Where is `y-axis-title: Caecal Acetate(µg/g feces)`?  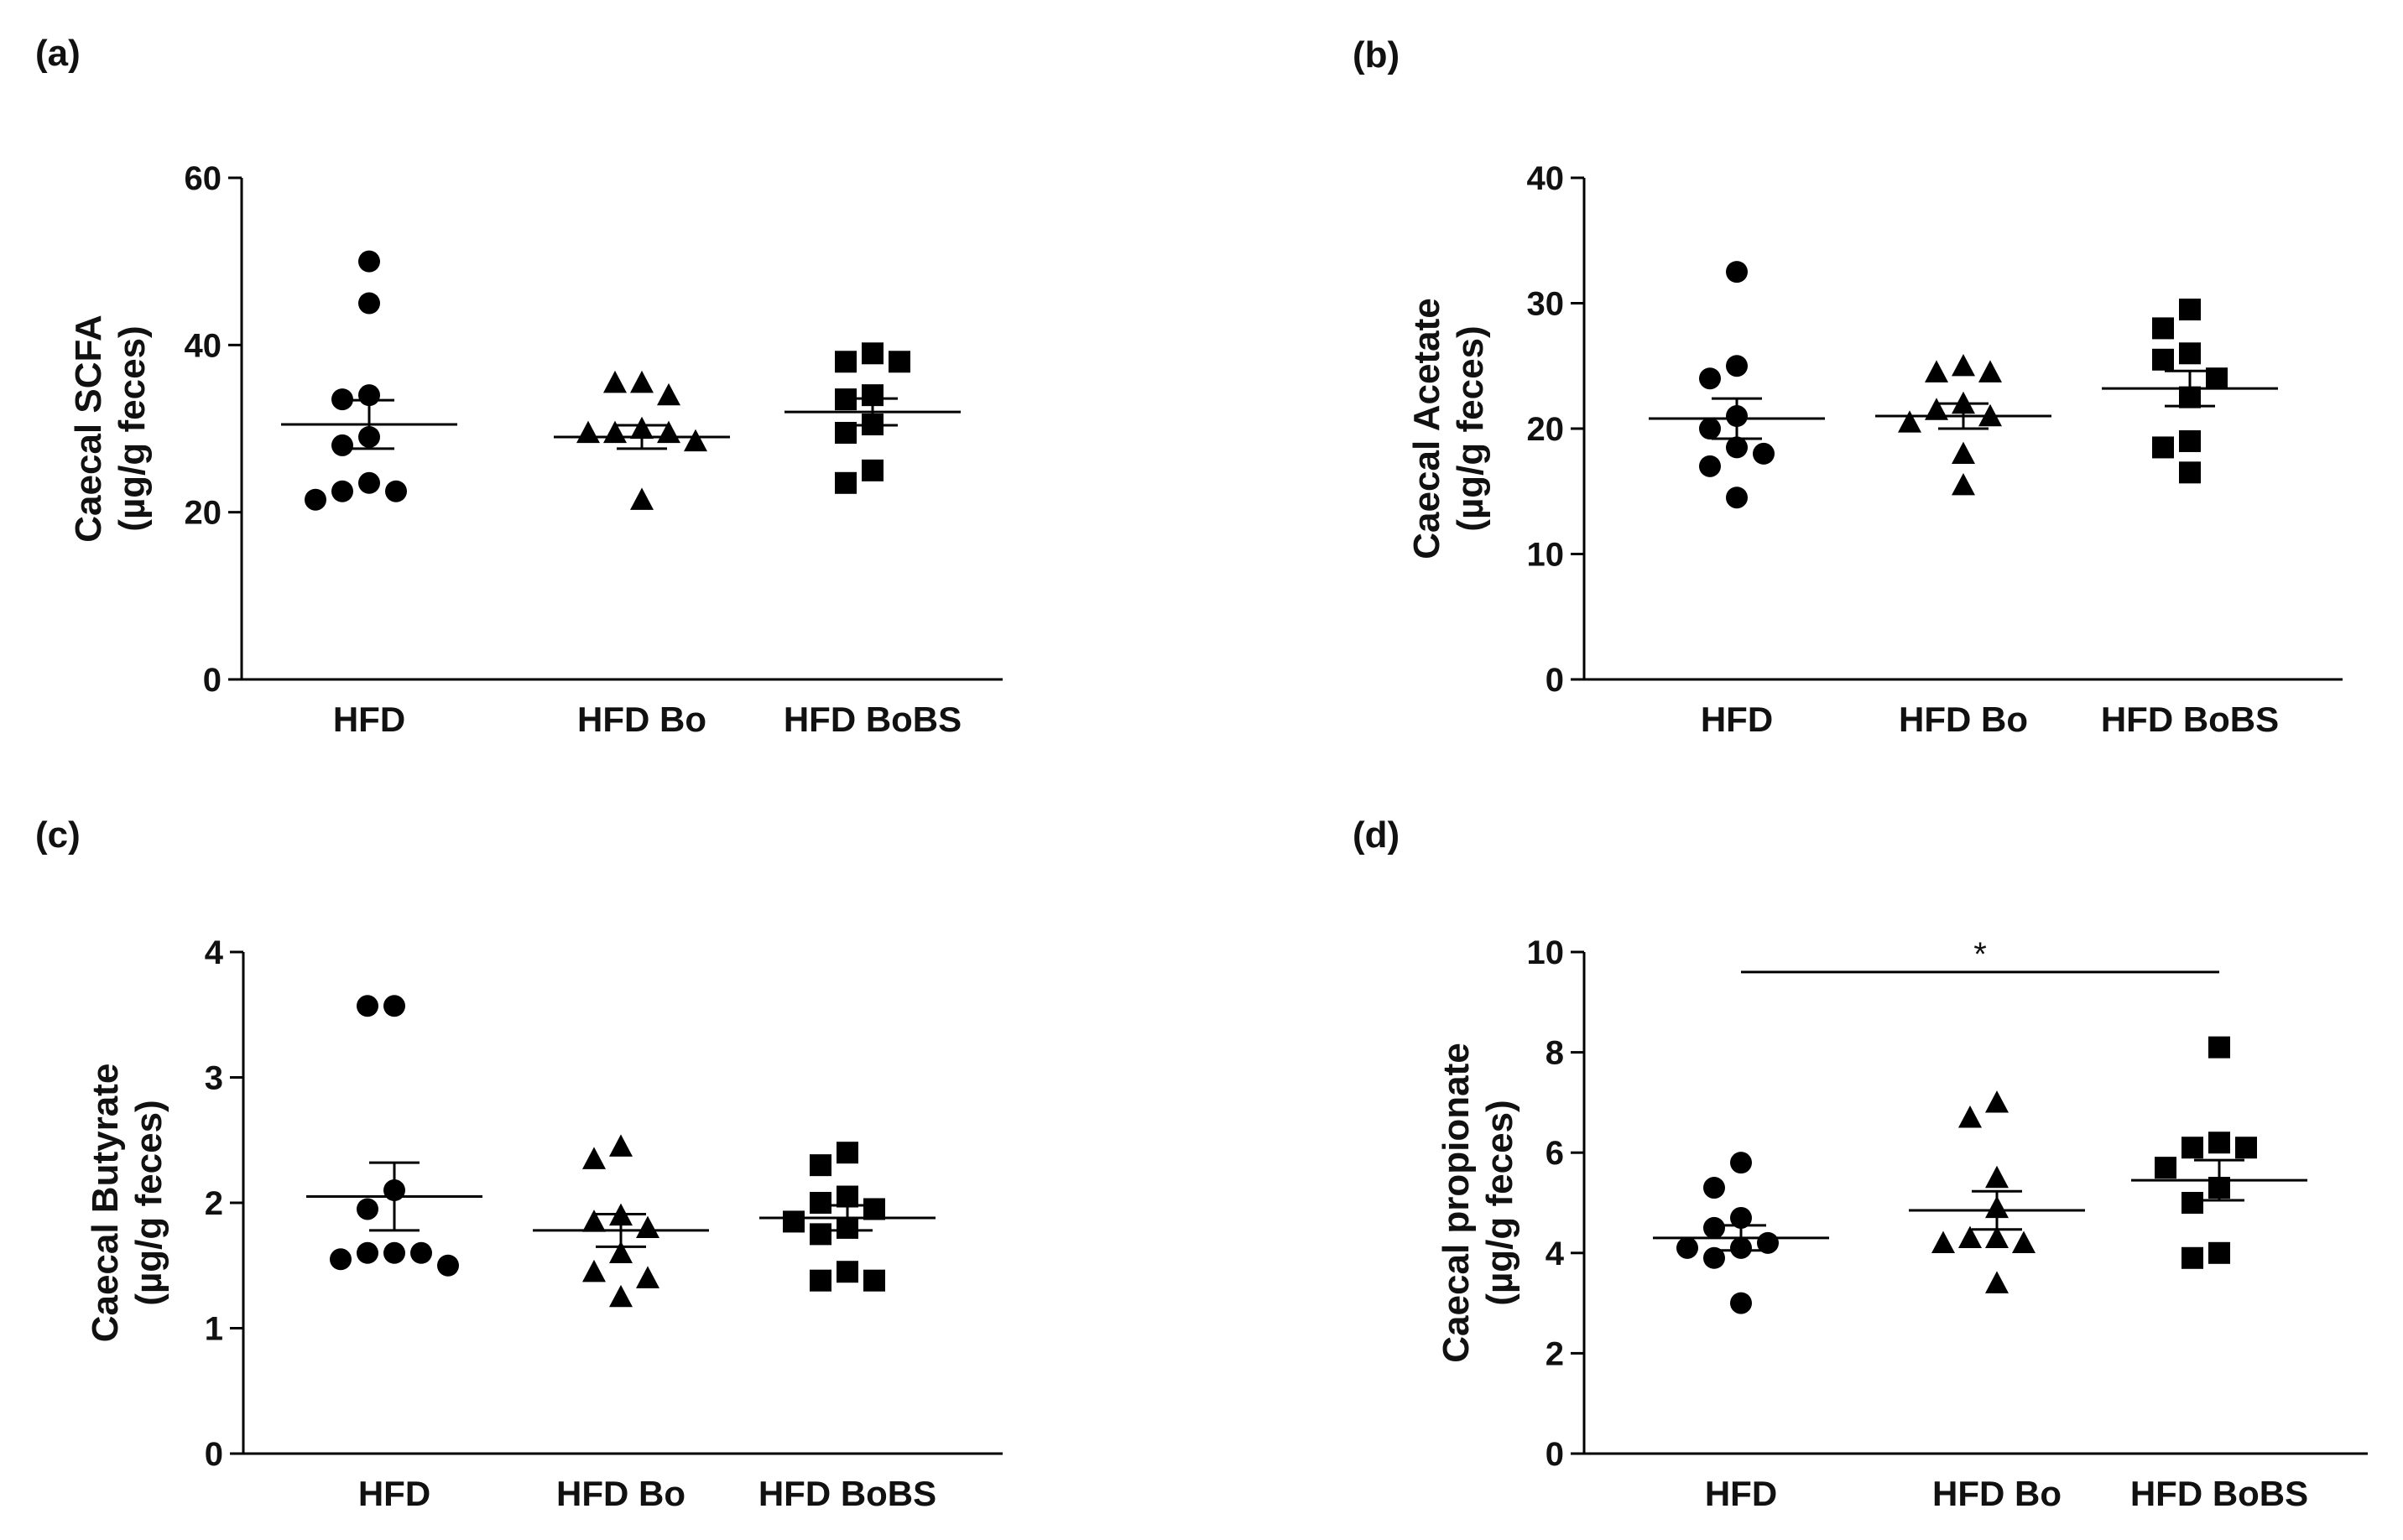 y-axis-title: Caecal Acetate(µg/g feces) is located at coordinates (1448, 429).